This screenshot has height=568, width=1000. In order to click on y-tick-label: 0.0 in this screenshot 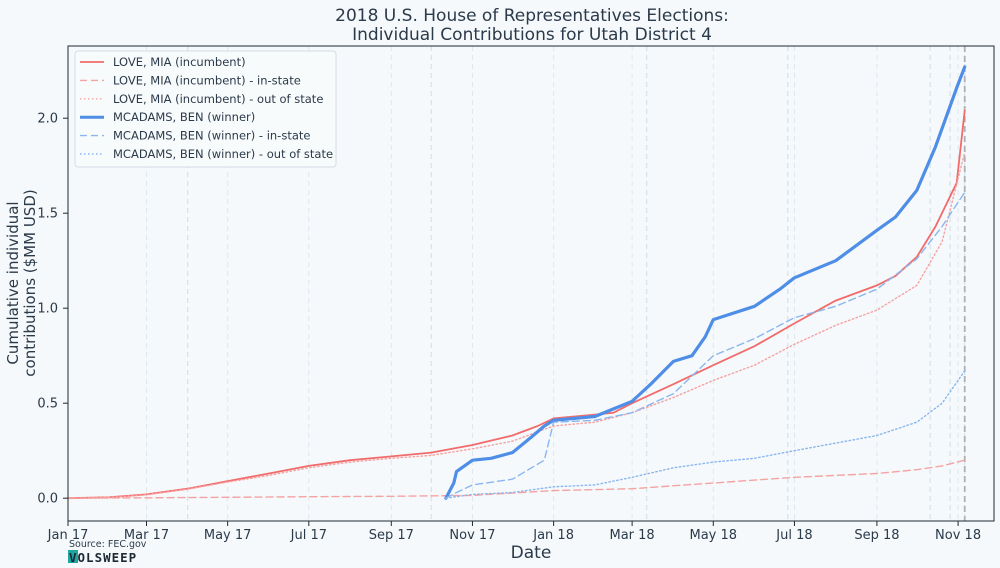, I will do `click(47, 499)`.